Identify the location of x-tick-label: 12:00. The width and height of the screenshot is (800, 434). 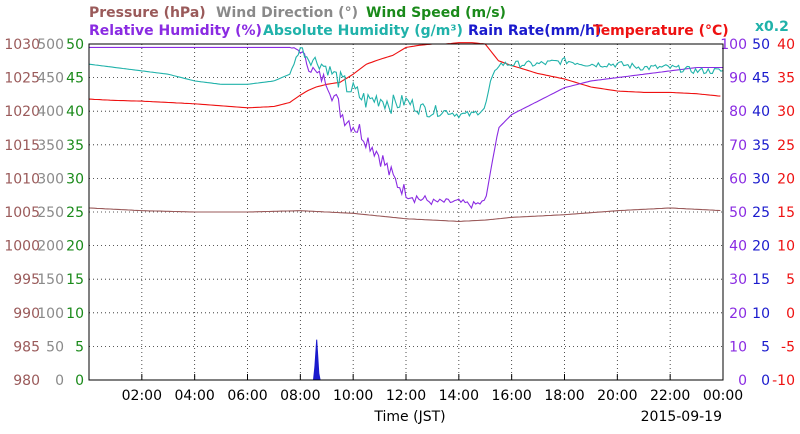
(406, 396).